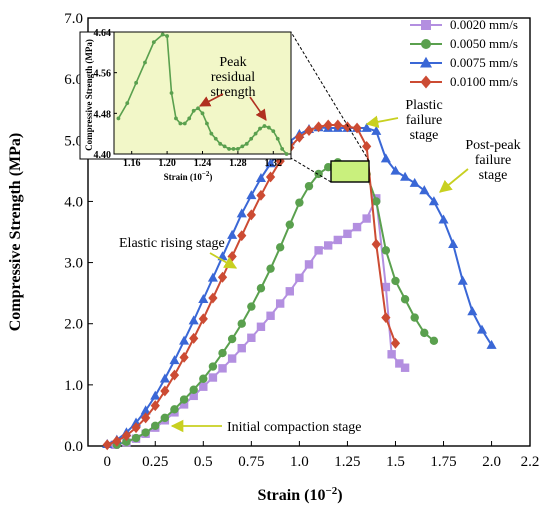 The height and width of the screenshot is (506, 550). I want to click on zoom-connector-right, so click(330, 96).